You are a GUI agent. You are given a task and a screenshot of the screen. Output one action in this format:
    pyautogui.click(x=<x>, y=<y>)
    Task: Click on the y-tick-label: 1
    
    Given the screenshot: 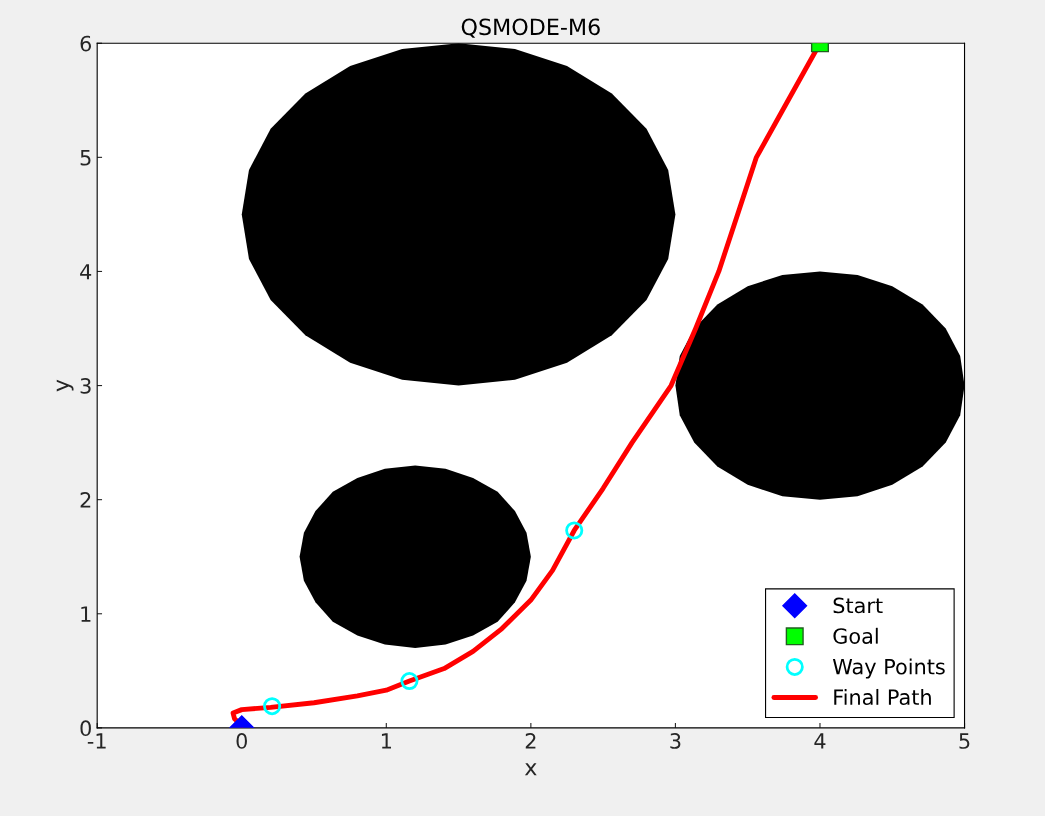 What is the action you would take?
    pyautogui.click(x=86, y=614)
    